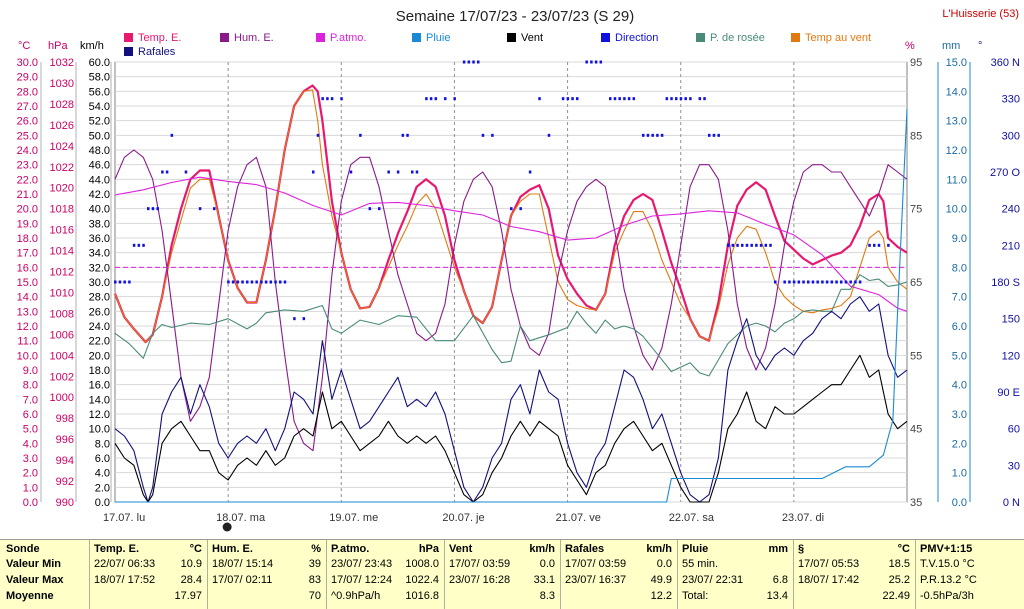 The image size is (1024, 609). Describe the element at coordinates (959, 327) in the screenshot. I see `rain-tick-label: 6.0` at that location.